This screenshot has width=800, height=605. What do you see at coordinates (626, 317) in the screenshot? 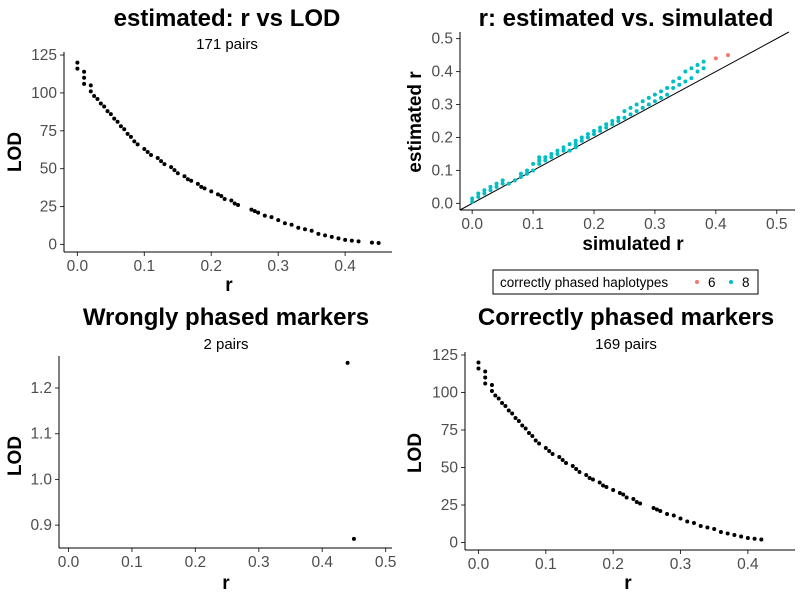
I see `panel-title: Correctly phased markers` at bounding box center [626, 317].